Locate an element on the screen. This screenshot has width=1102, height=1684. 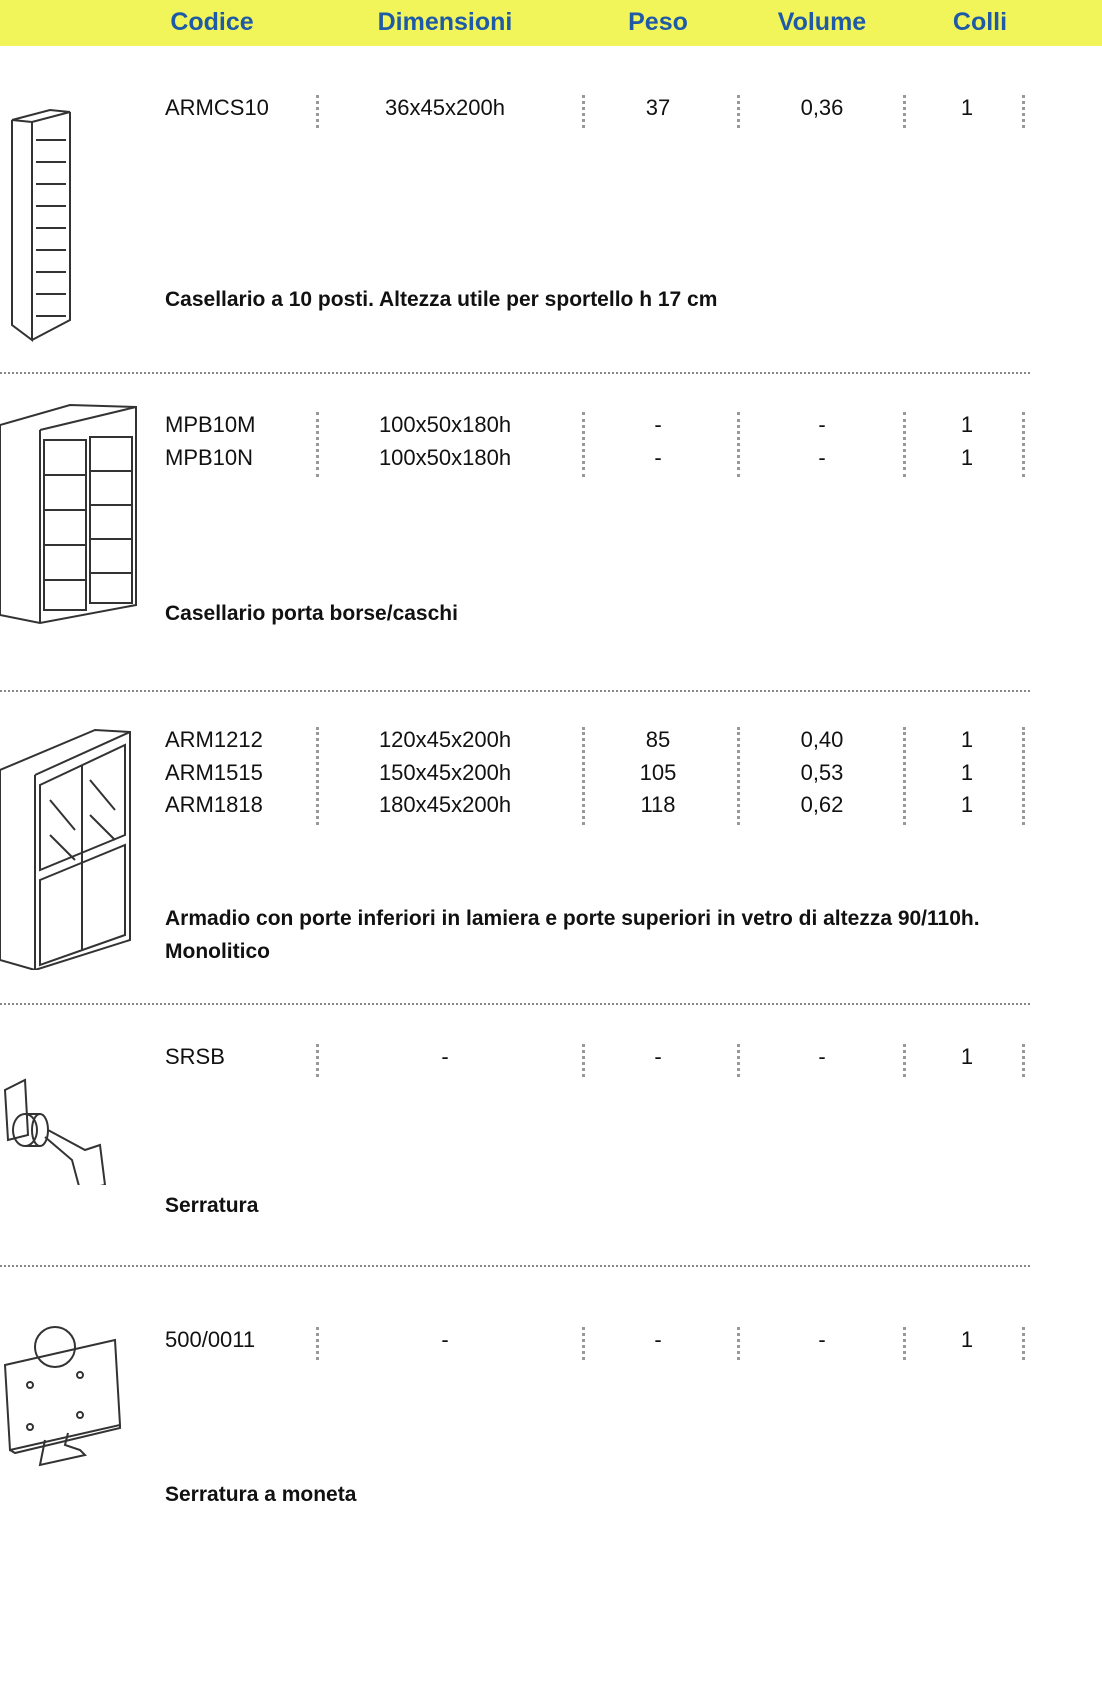
lock-image is located at coordinates (55, 1131).